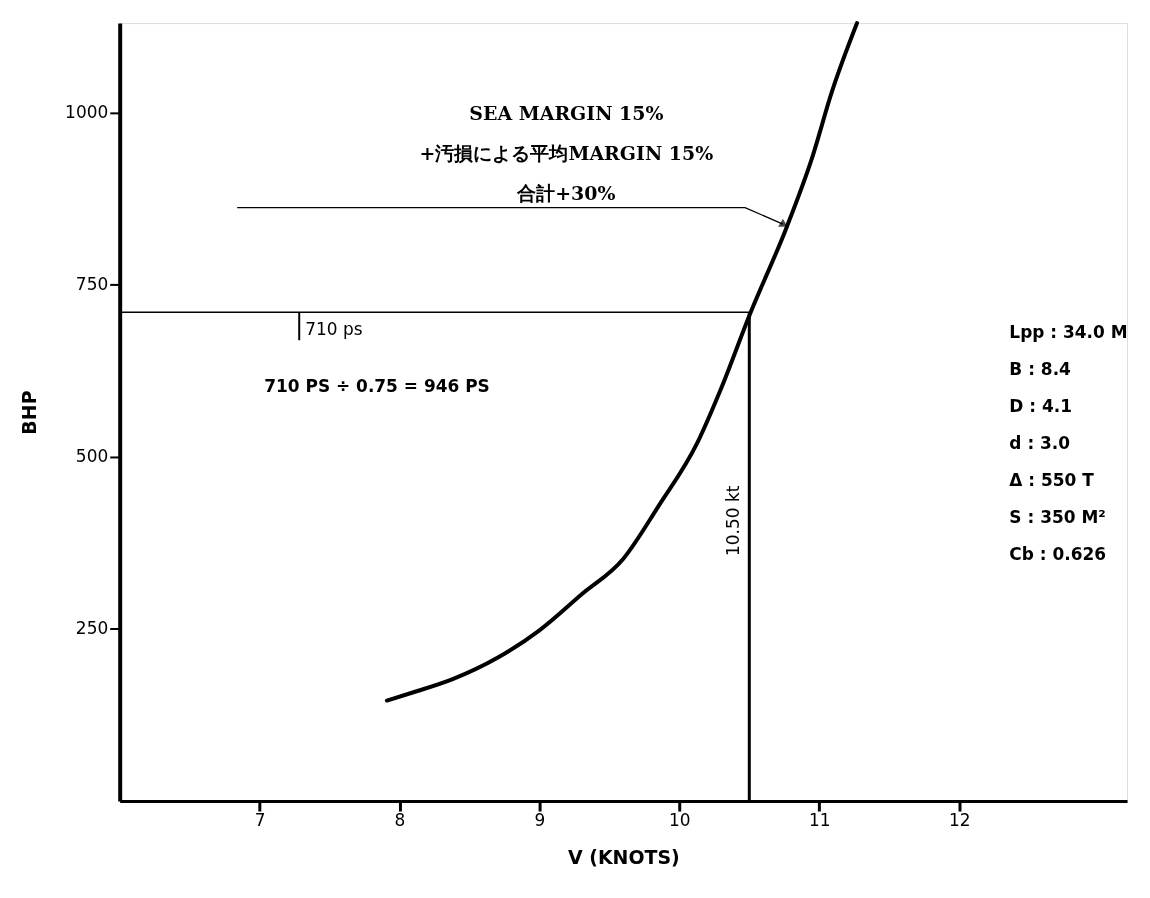 This screenshot has width=1150, height=898. What do you see at coordinates (1052, 479) in the screenshot?
I see `annotation: Δ : 550 T` at bounding box center [1052, 479].